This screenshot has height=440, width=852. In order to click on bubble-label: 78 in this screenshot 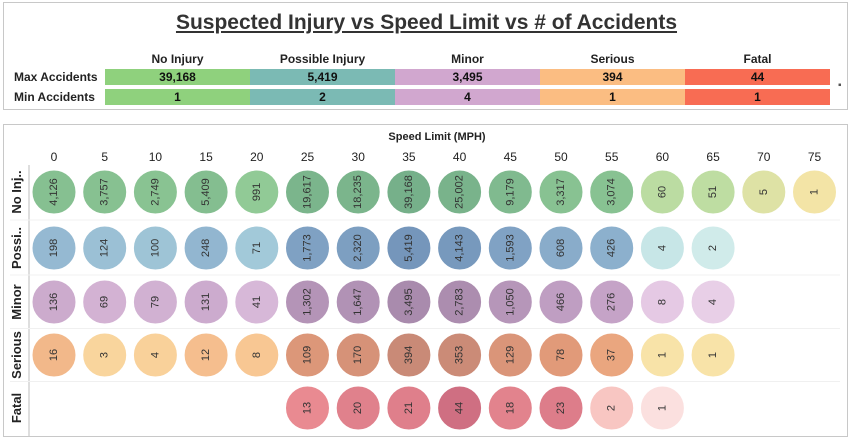, I will do `click(561, 355)`.